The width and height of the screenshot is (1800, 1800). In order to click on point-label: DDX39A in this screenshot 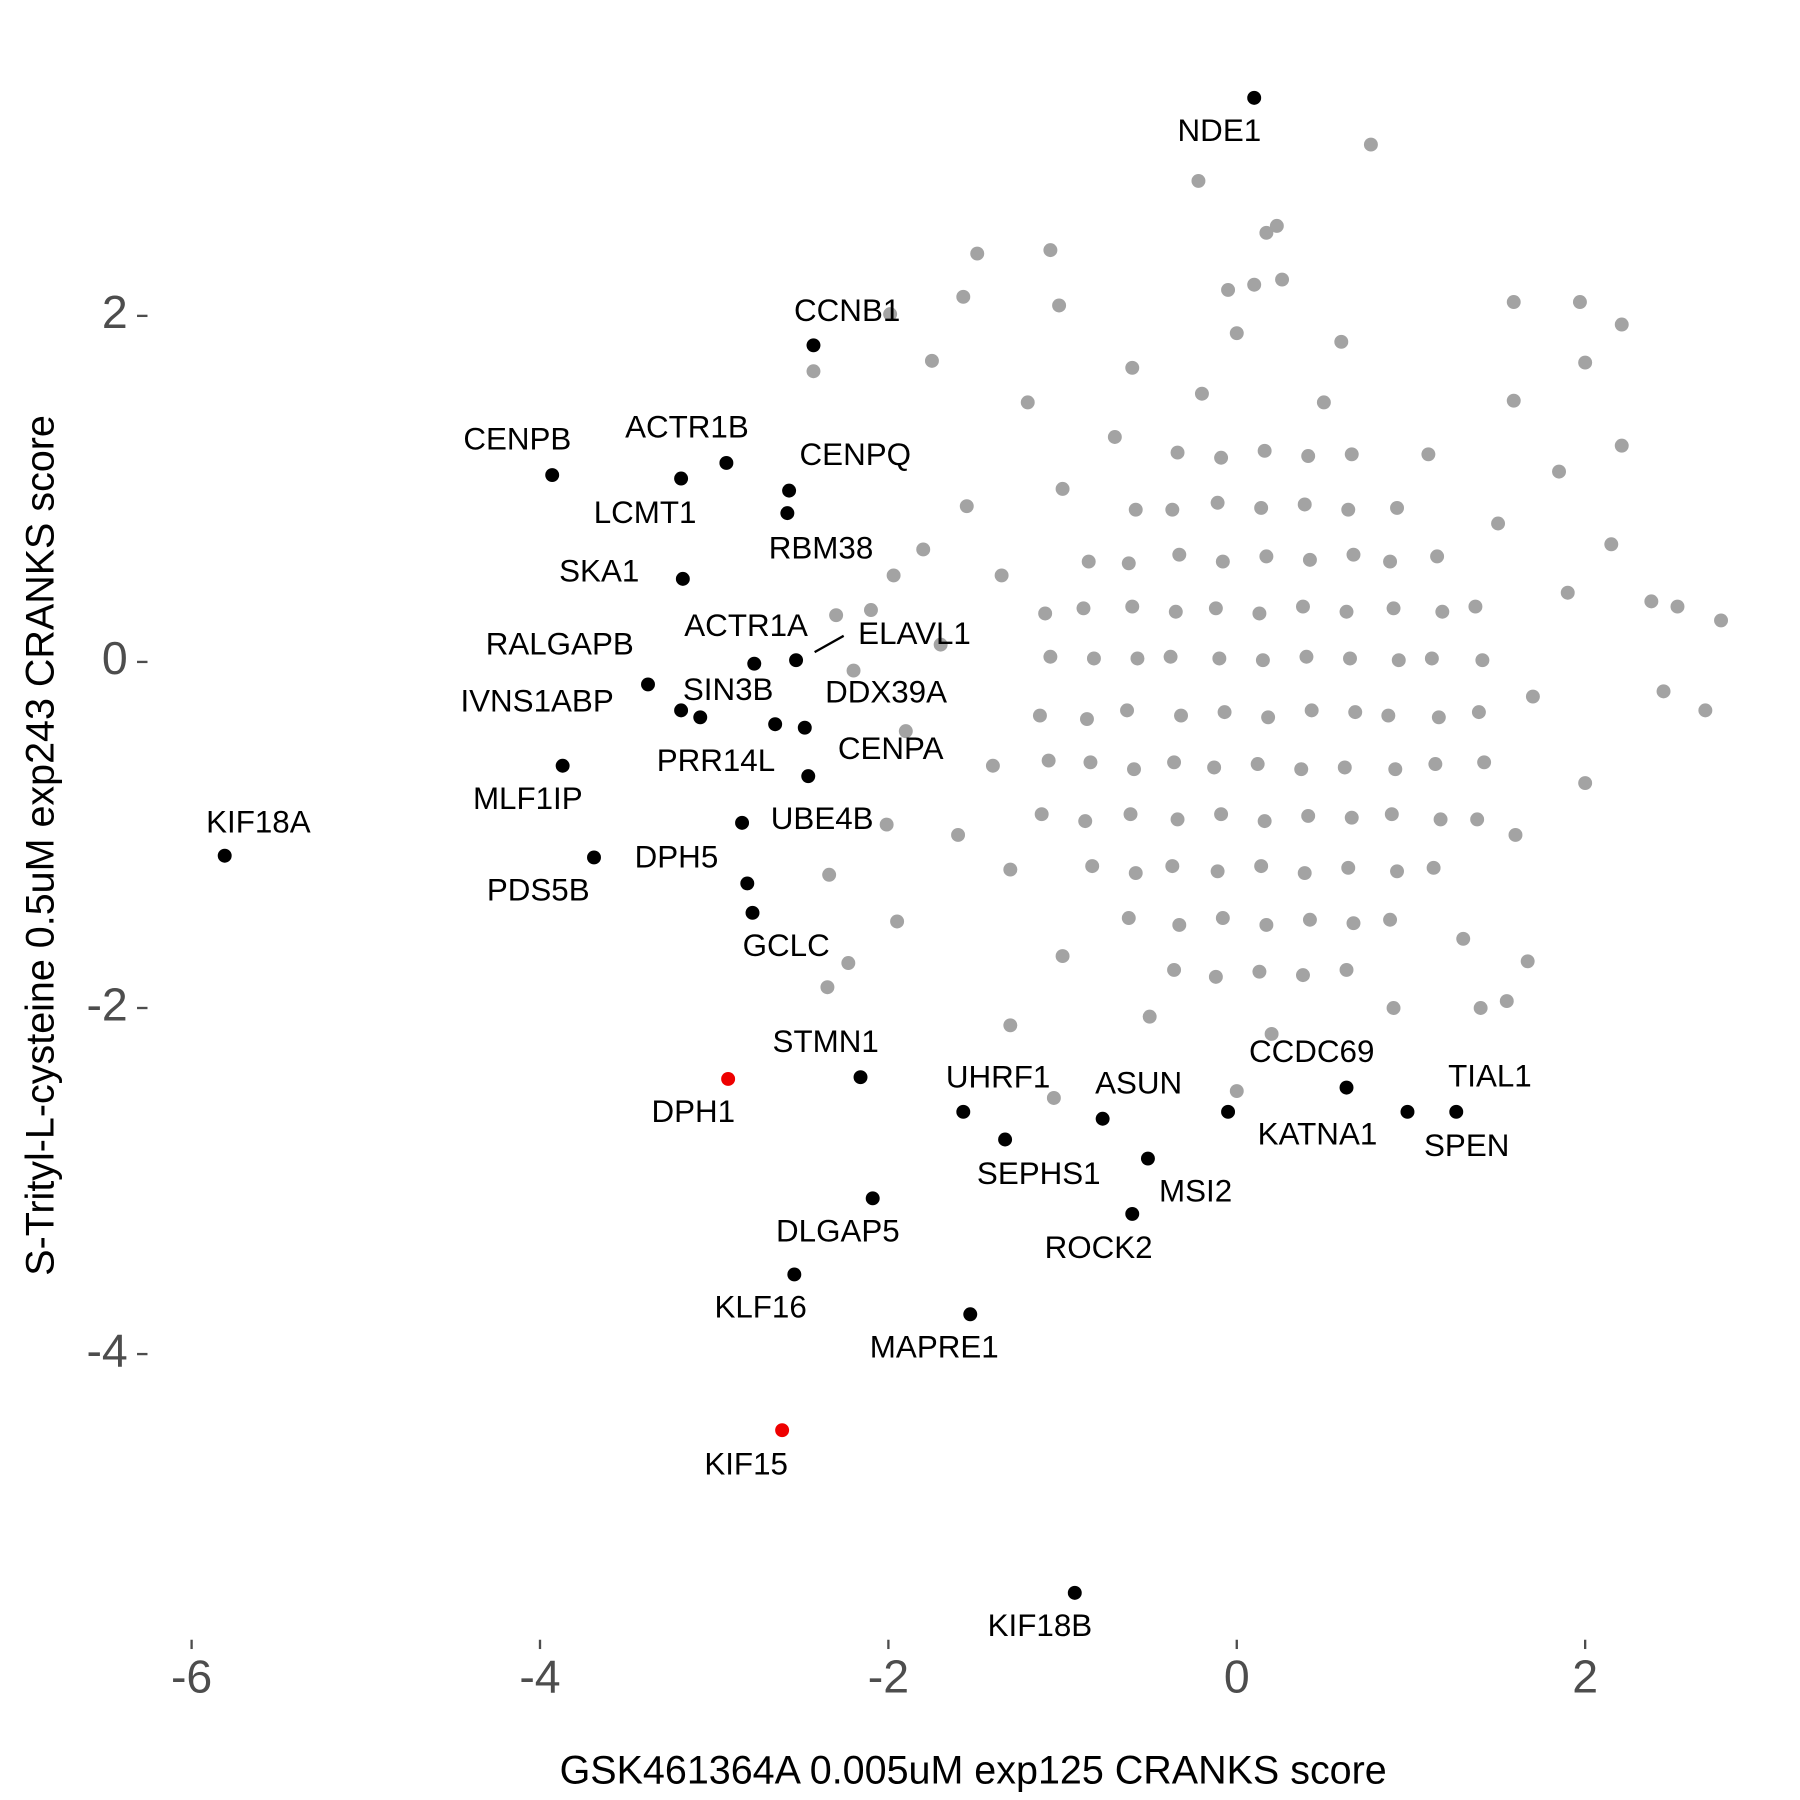, I will do `click(886, 691)`.